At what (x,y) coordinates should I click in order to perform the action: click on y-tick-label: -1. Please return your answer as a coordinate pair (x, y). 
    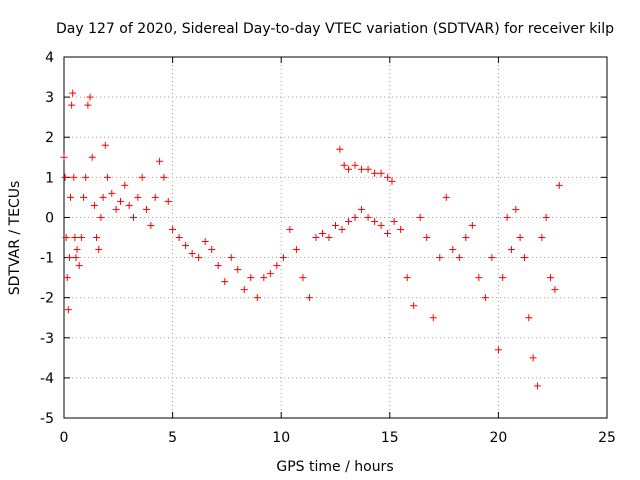
    Looking at the image, I should click on (47, 259).